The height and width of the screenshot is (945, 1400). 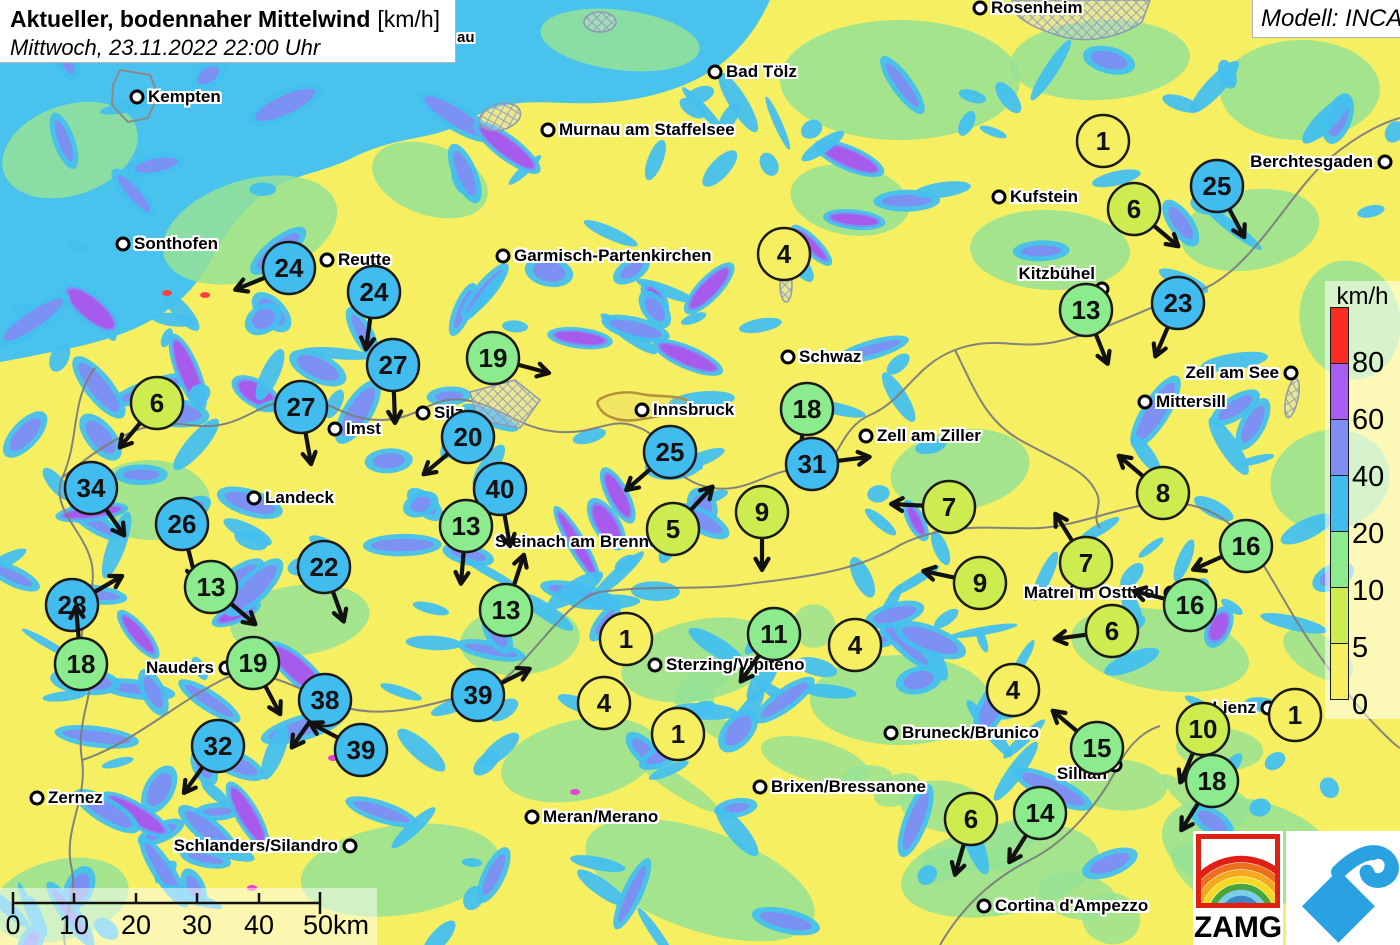 I want to click on model-box: Modell: INCA, so click(x=1326, y=19).